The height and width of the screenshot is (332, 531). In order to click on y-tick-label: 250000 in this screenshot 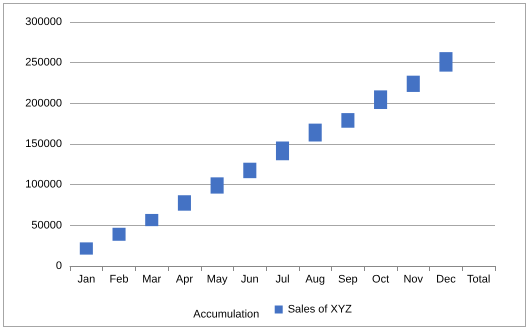, I will do `click(43, 62)`.